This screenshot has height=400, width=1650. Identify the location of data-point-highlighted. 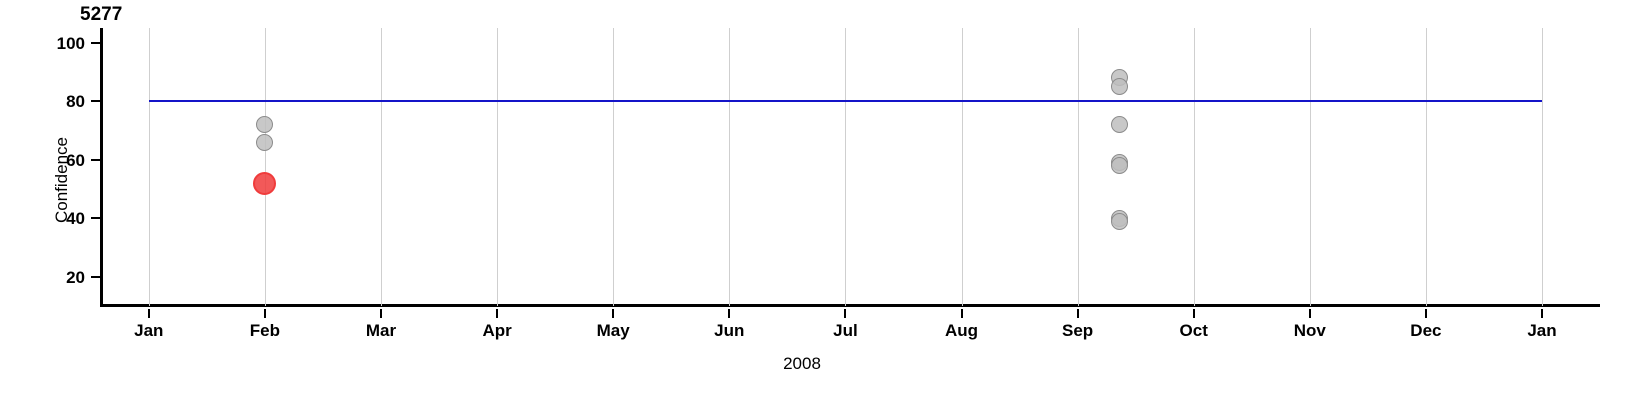
(265, 183).